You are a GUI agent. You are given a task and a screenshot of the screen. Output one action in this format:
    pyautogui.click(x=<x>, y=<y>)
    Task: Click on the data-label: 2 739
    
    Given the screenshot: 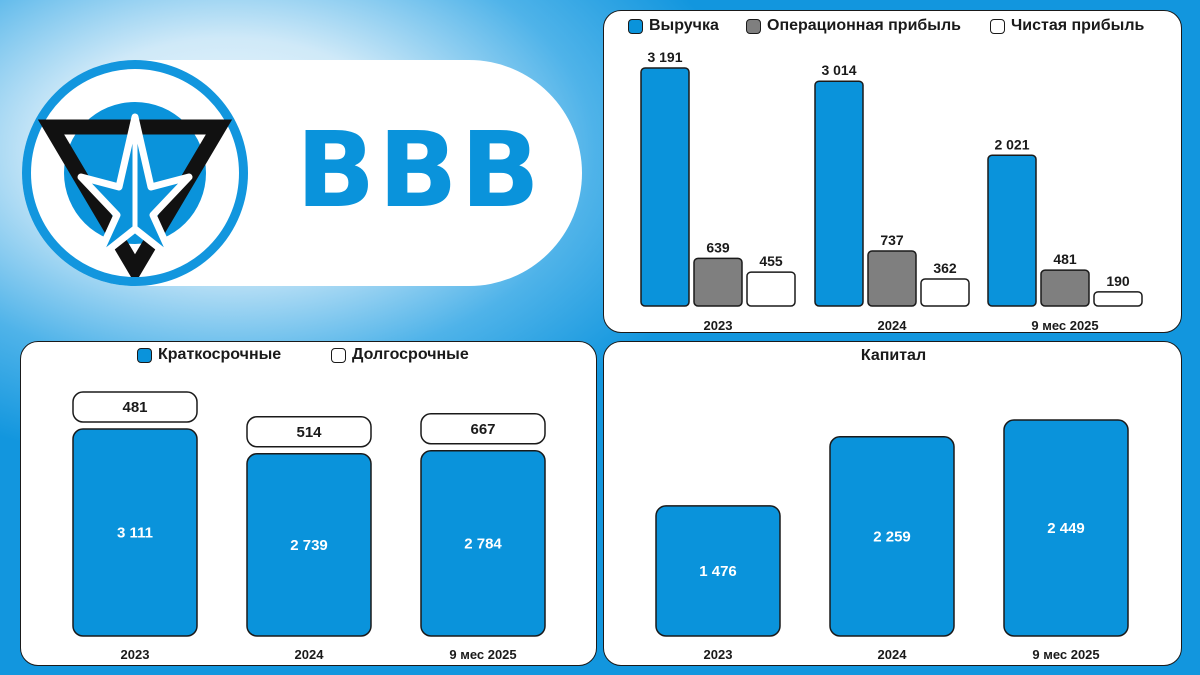 What is the action you would take?
    pyautogui.click(x=309, y=545)
    